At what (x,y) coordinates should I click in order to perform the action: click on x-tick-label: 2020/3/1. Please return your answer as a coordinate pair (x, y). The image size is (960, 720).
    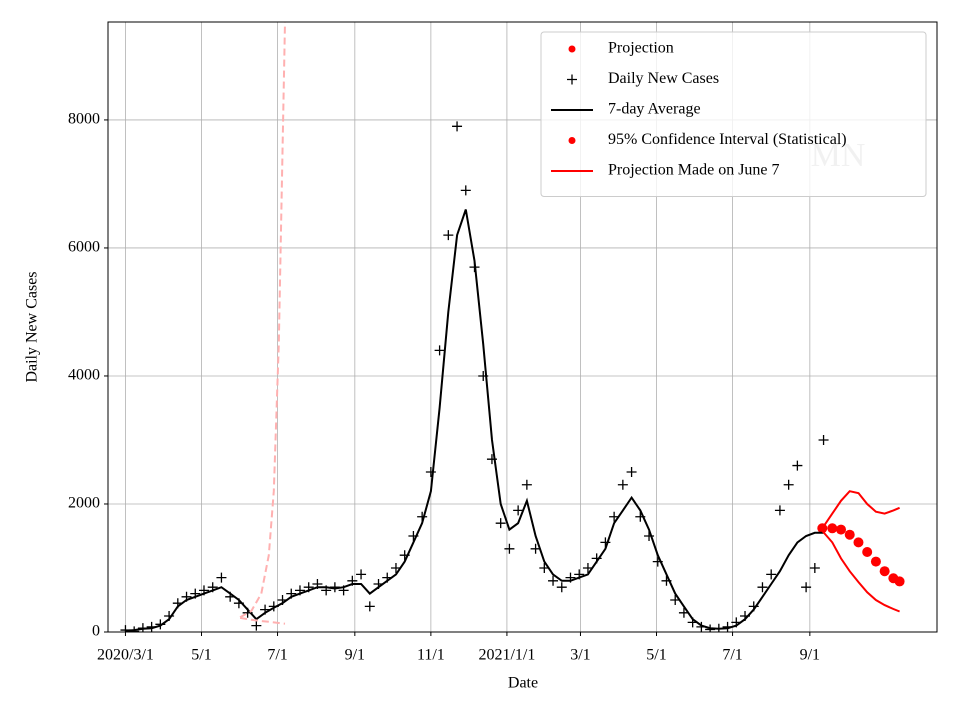
    Looking at the image, I should click on (125, 655).